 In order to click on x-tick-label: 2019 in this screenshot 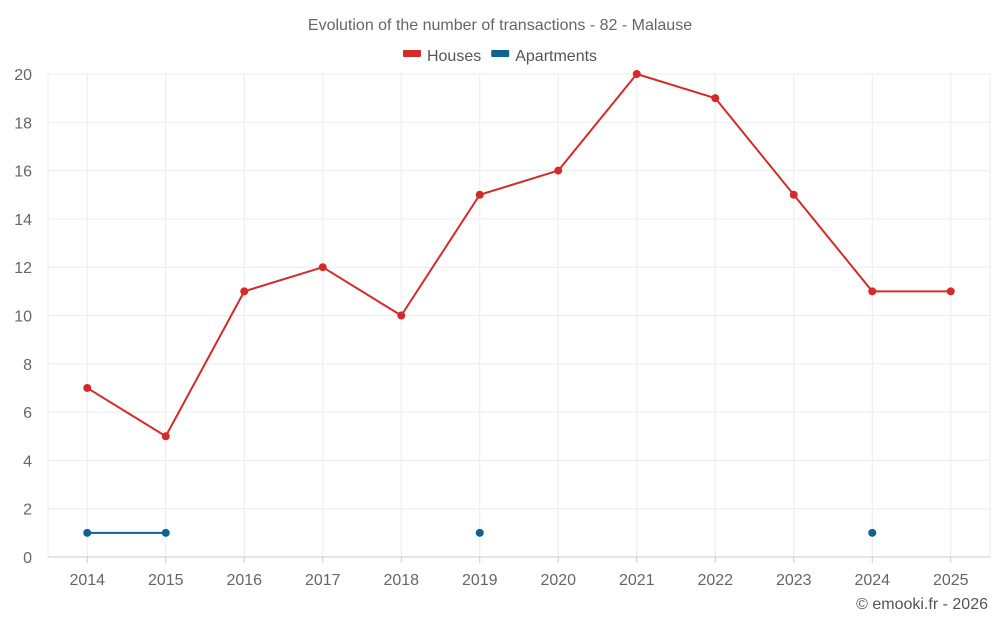, I will do `click(480, 580)`.